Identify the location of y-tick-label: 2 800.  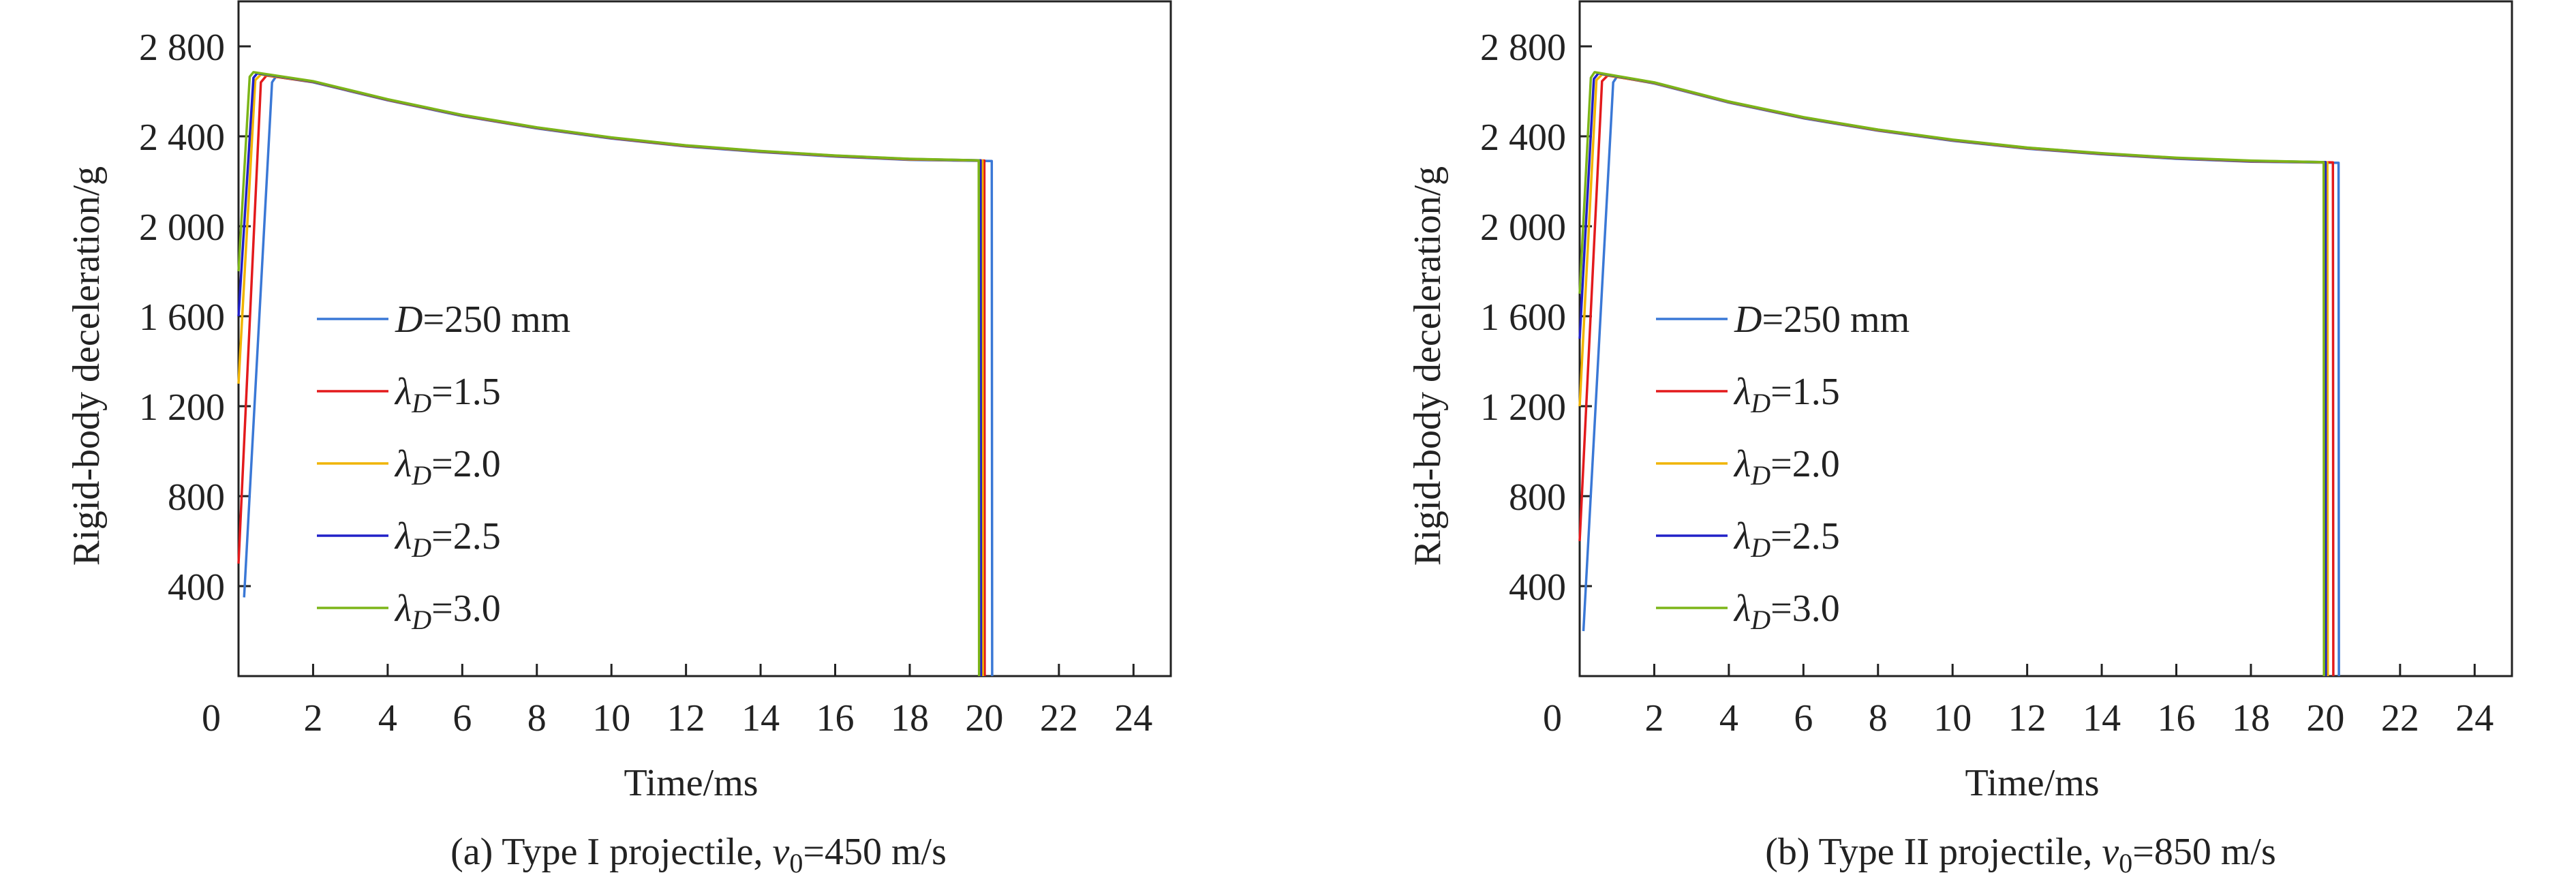
(1523, 48).